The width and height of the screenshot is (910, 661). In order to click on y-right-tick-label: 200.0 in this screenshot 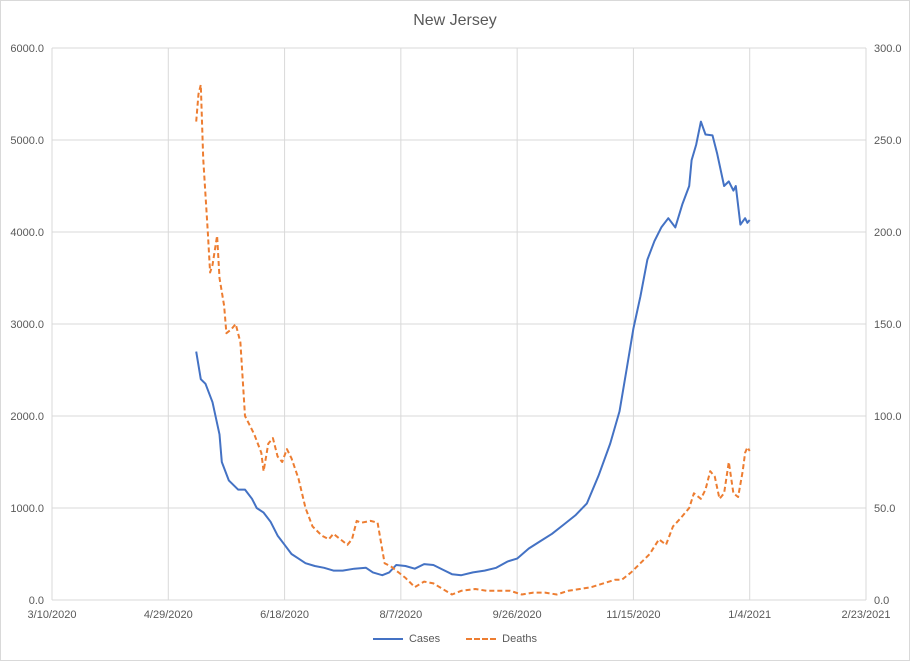, I will do `click(888, 233)`.